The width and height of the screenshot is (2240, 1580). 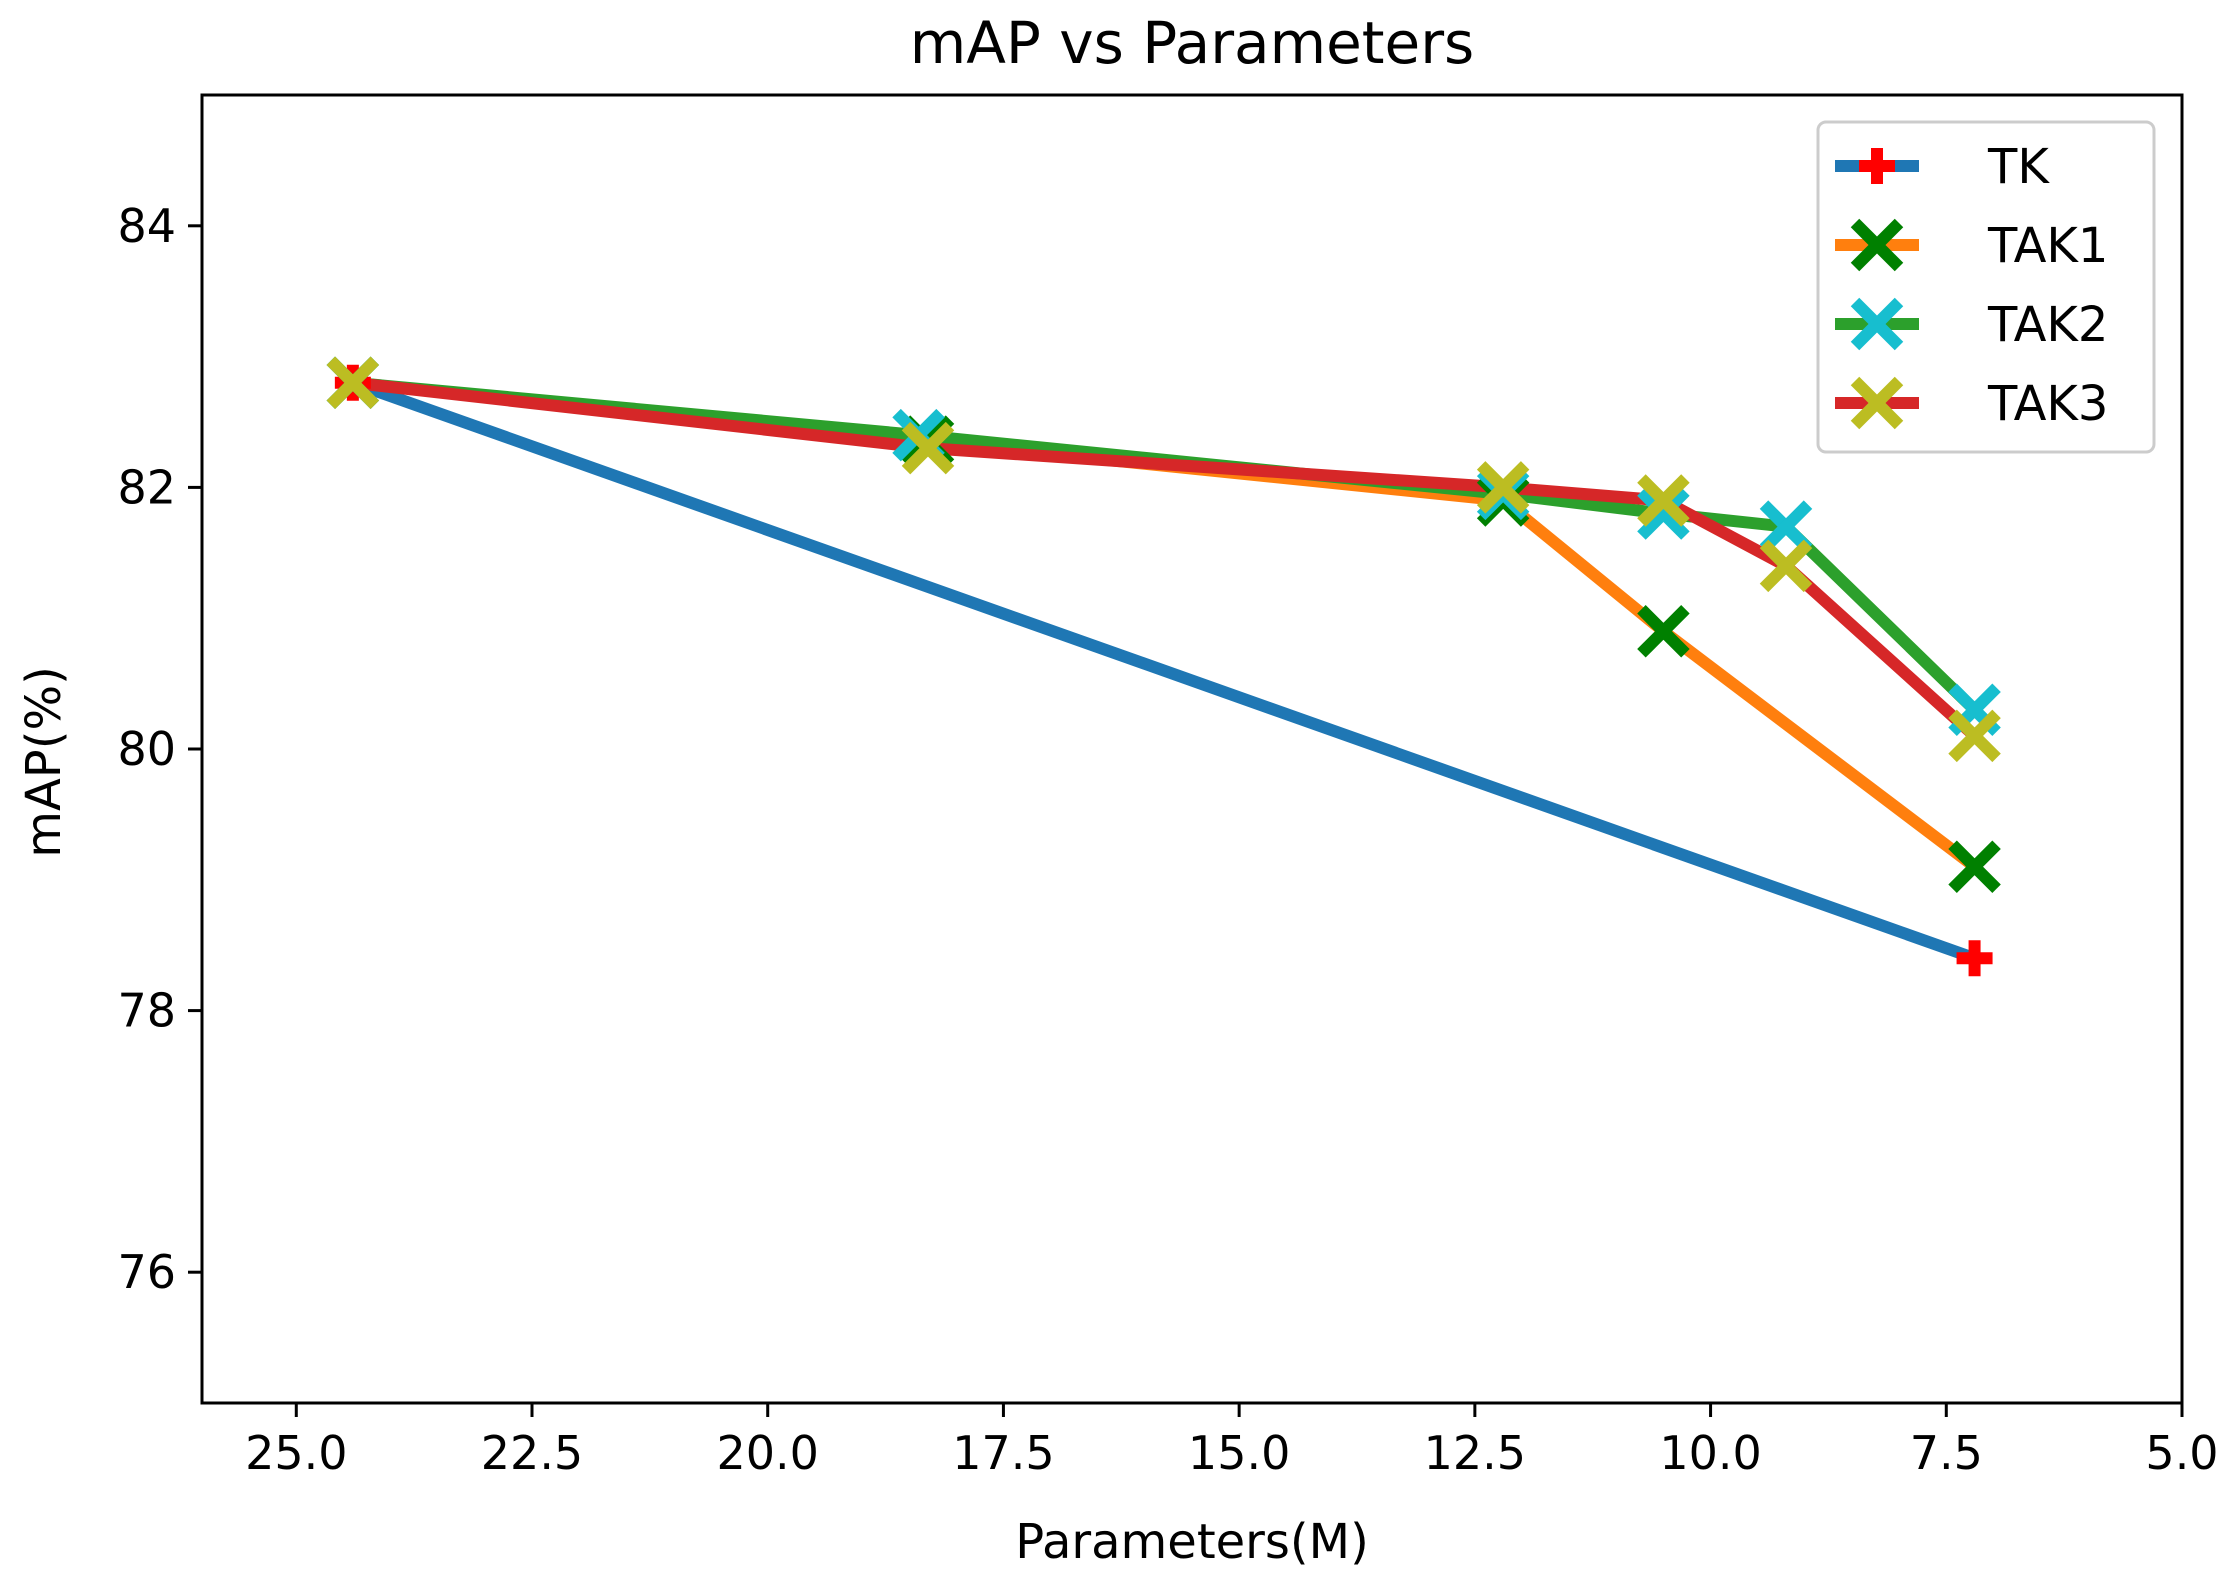 I want to click on y-tick-label: 76, so click(x=146, y=1272).